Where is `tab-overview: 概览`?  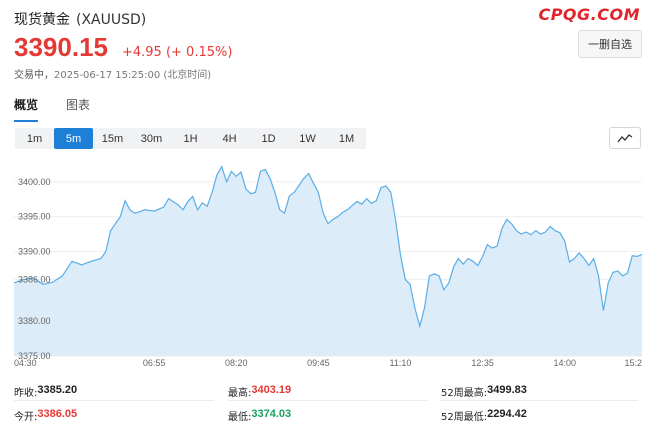 tab-overview: 概览 is located at coordinates (26, 109).